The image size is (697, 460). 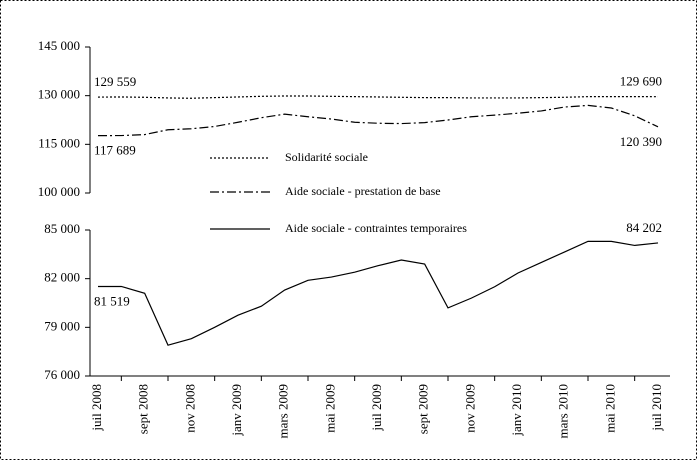 I want to click on y-tick-label: 85 000, so click(x=62, y=228).